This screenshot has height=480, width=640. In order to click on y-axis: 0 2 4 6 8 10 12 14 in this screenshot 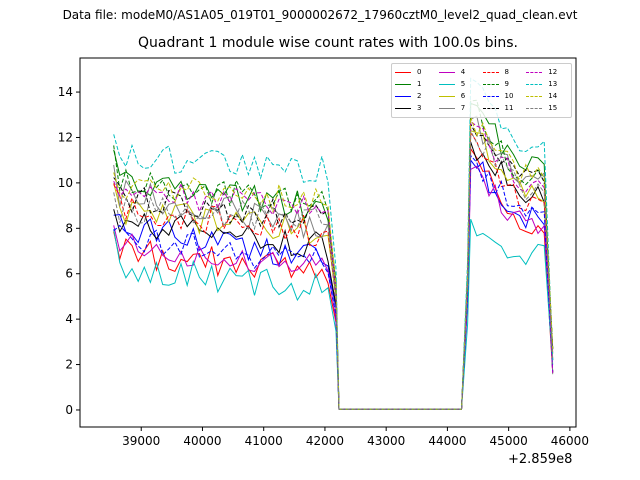, I will do `click(69, 251)`.